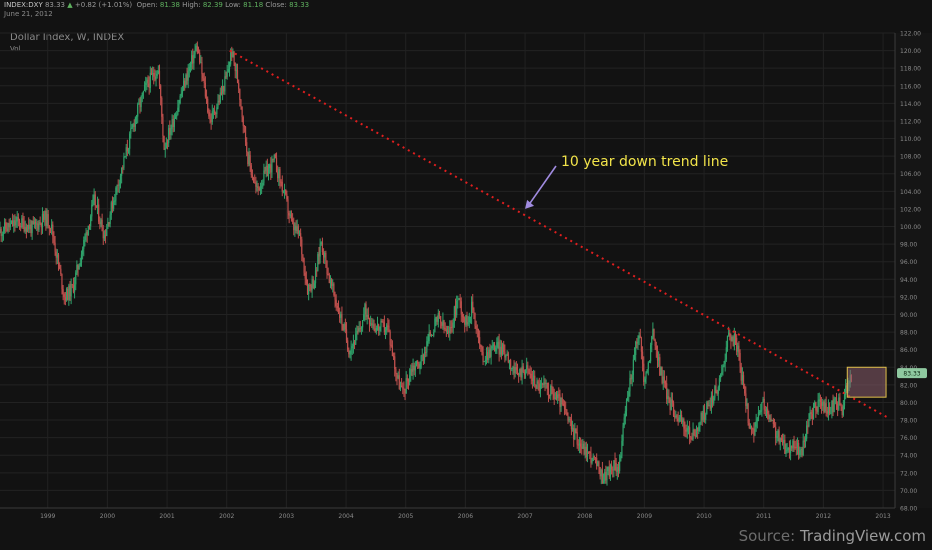 This screenshot has height=550, width=932. I want to click on time-tick-label: 2010, so click(703, 516).